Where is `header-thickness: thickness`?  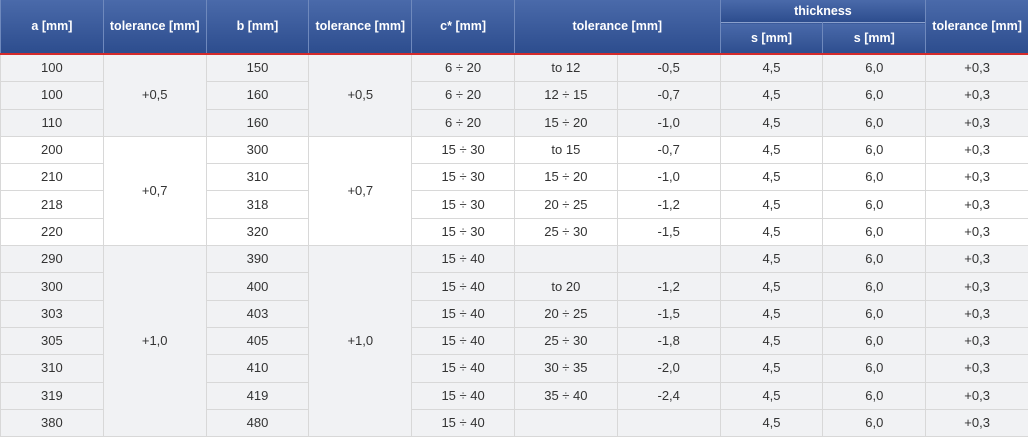
header-thickness: thickness is located at coordinates (823, 11).